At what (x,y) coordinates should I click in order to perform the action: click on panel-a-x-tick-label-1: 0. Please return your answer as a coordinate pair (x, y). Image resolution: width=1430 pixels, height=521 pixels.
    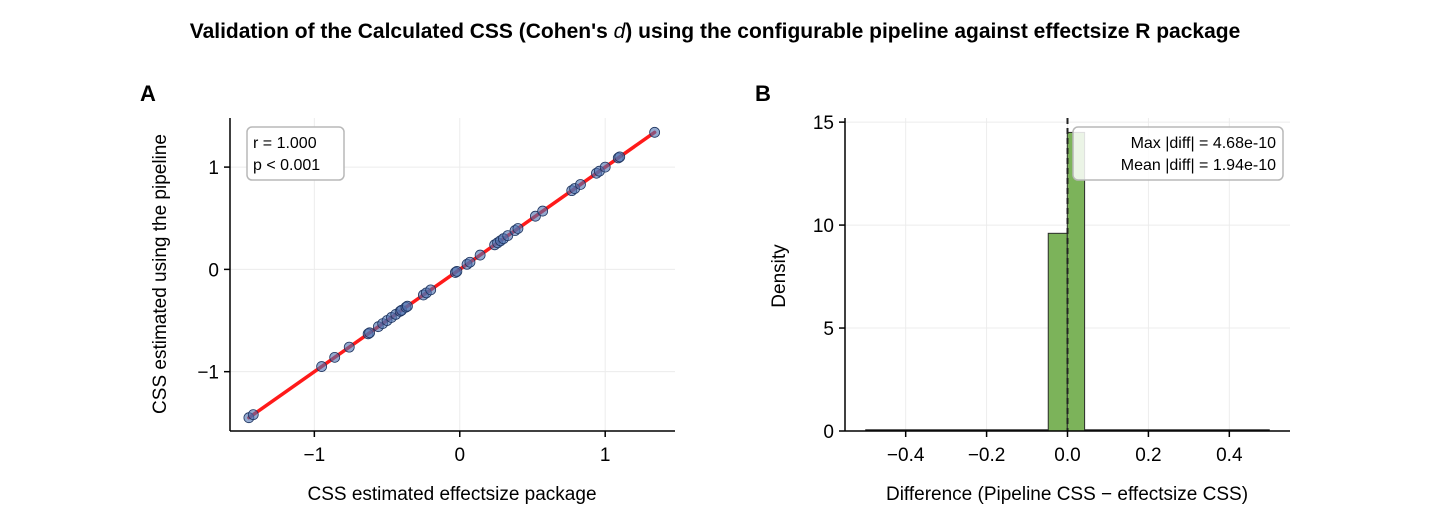
    Looking at the image, I should click on (459, 455).